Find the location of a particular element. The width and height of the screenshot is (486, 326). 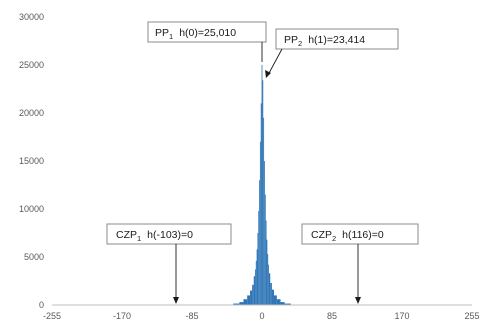

y-tick-label: 0 is located at coordinates (41, 305).